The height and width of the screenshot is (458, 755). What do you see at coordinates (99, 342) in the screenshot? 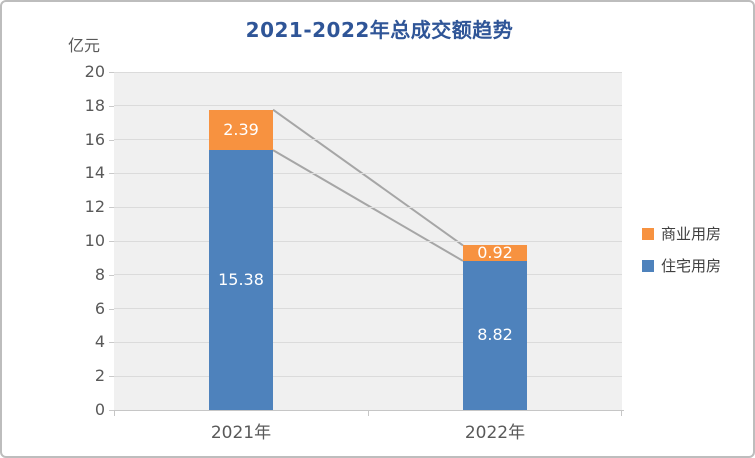
I see `y-axis-tick-label: 4` at bounding box center [99, 342].